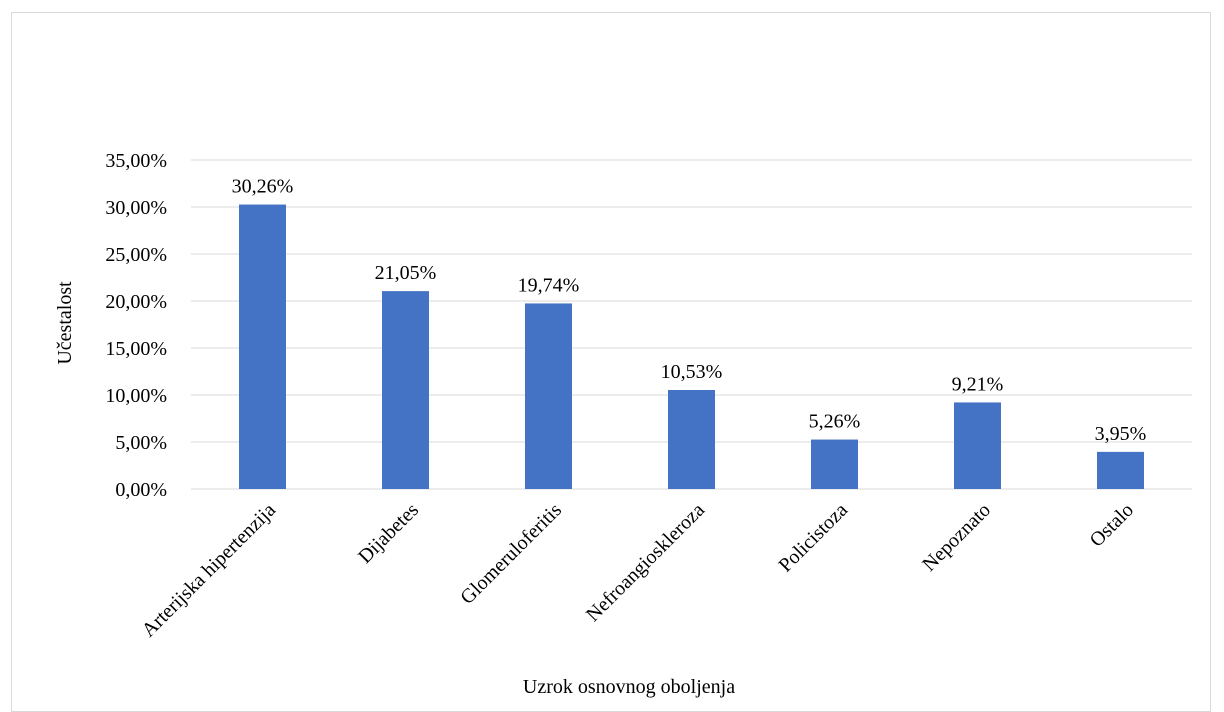 The image size is (1224, 712). What do you see at coordinates (813, 538) in the screenshot?
I see `x-tick-label: Policistoza` at bounding box center [813, 538].